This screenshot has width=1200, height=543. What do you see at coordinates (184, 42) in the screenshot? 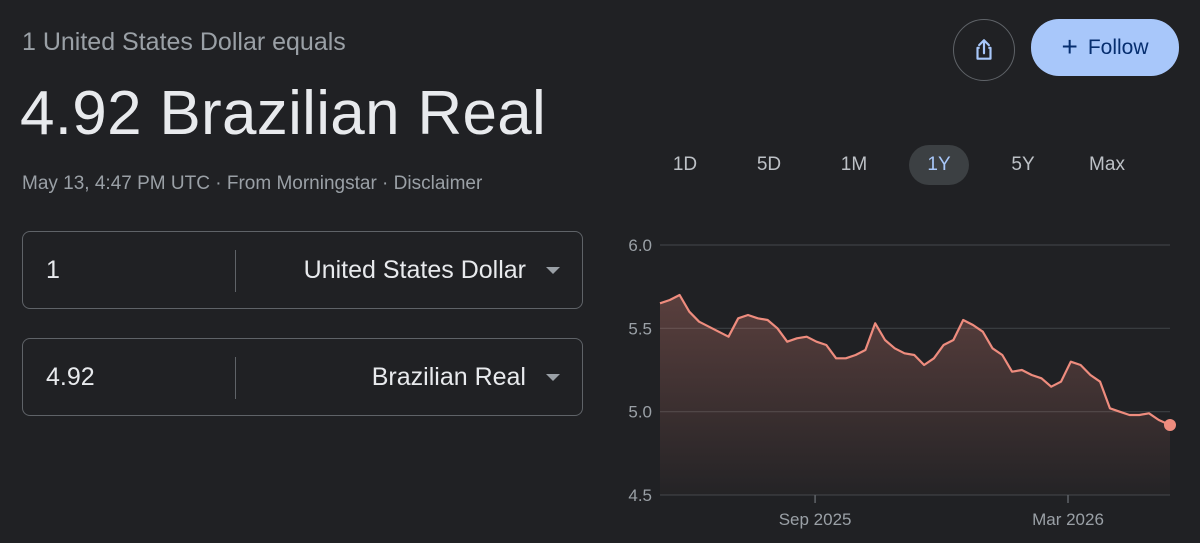
I see `conversion-subtitle: 1 United States Dollar equals` at bounding box center [184, 42].